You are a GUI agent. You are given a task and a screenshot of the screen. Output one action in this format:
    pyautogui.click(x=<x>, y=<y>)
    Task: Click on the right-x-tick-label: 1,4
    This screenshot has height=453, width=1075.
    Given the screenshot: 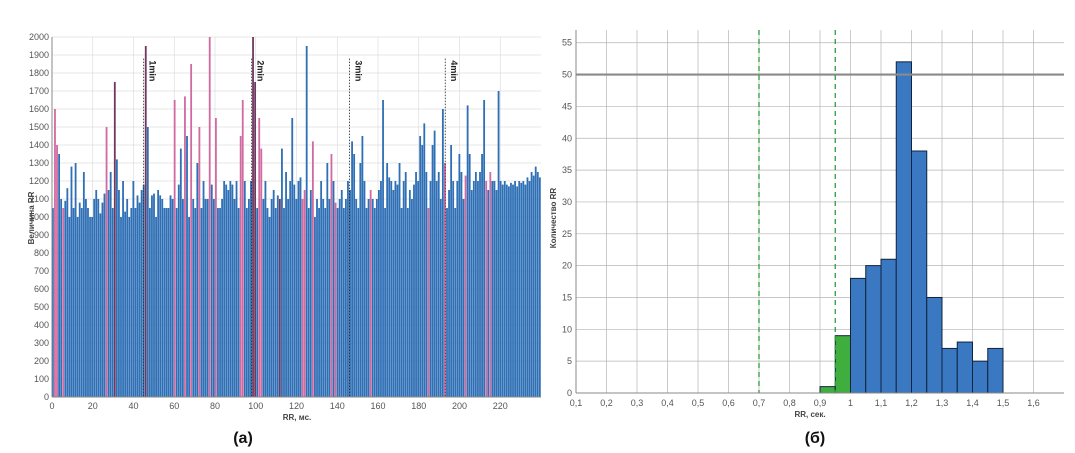 What is the action you would take?
    pyautogui.click(x=972, y=403)
    